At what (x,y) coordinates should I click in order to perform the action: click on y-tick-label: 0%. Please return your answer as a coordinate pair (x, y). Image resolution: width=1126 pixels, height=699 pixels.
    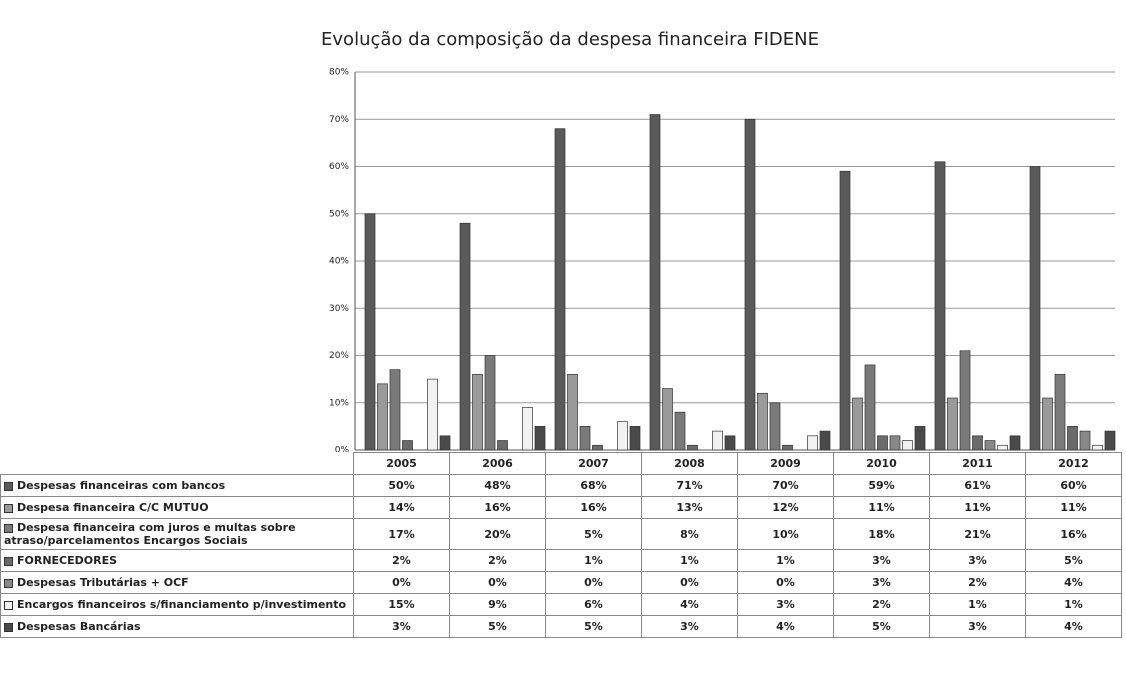
    Looking at the image, I should click on (342, 449).